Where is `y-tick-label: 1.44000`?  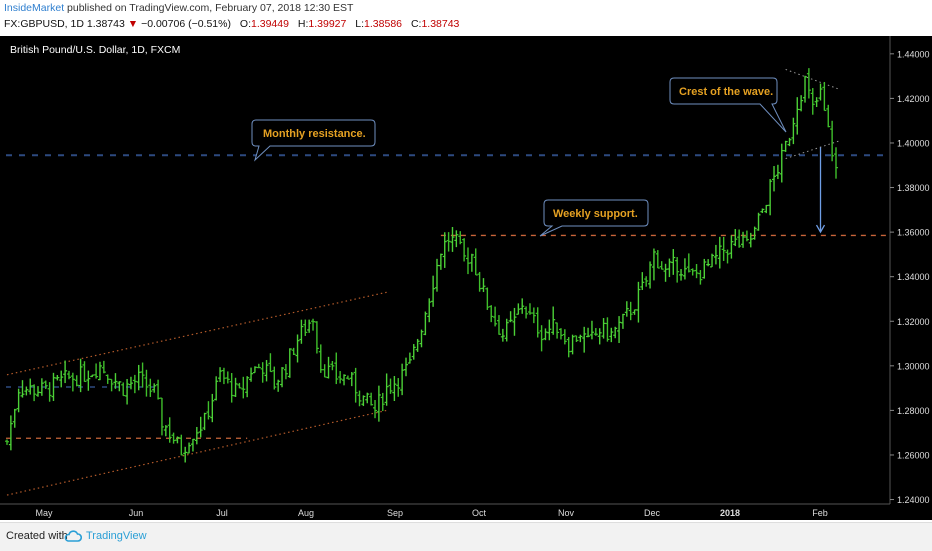 y-tick-label: 1.44000 is located at coordinates (913, 54).